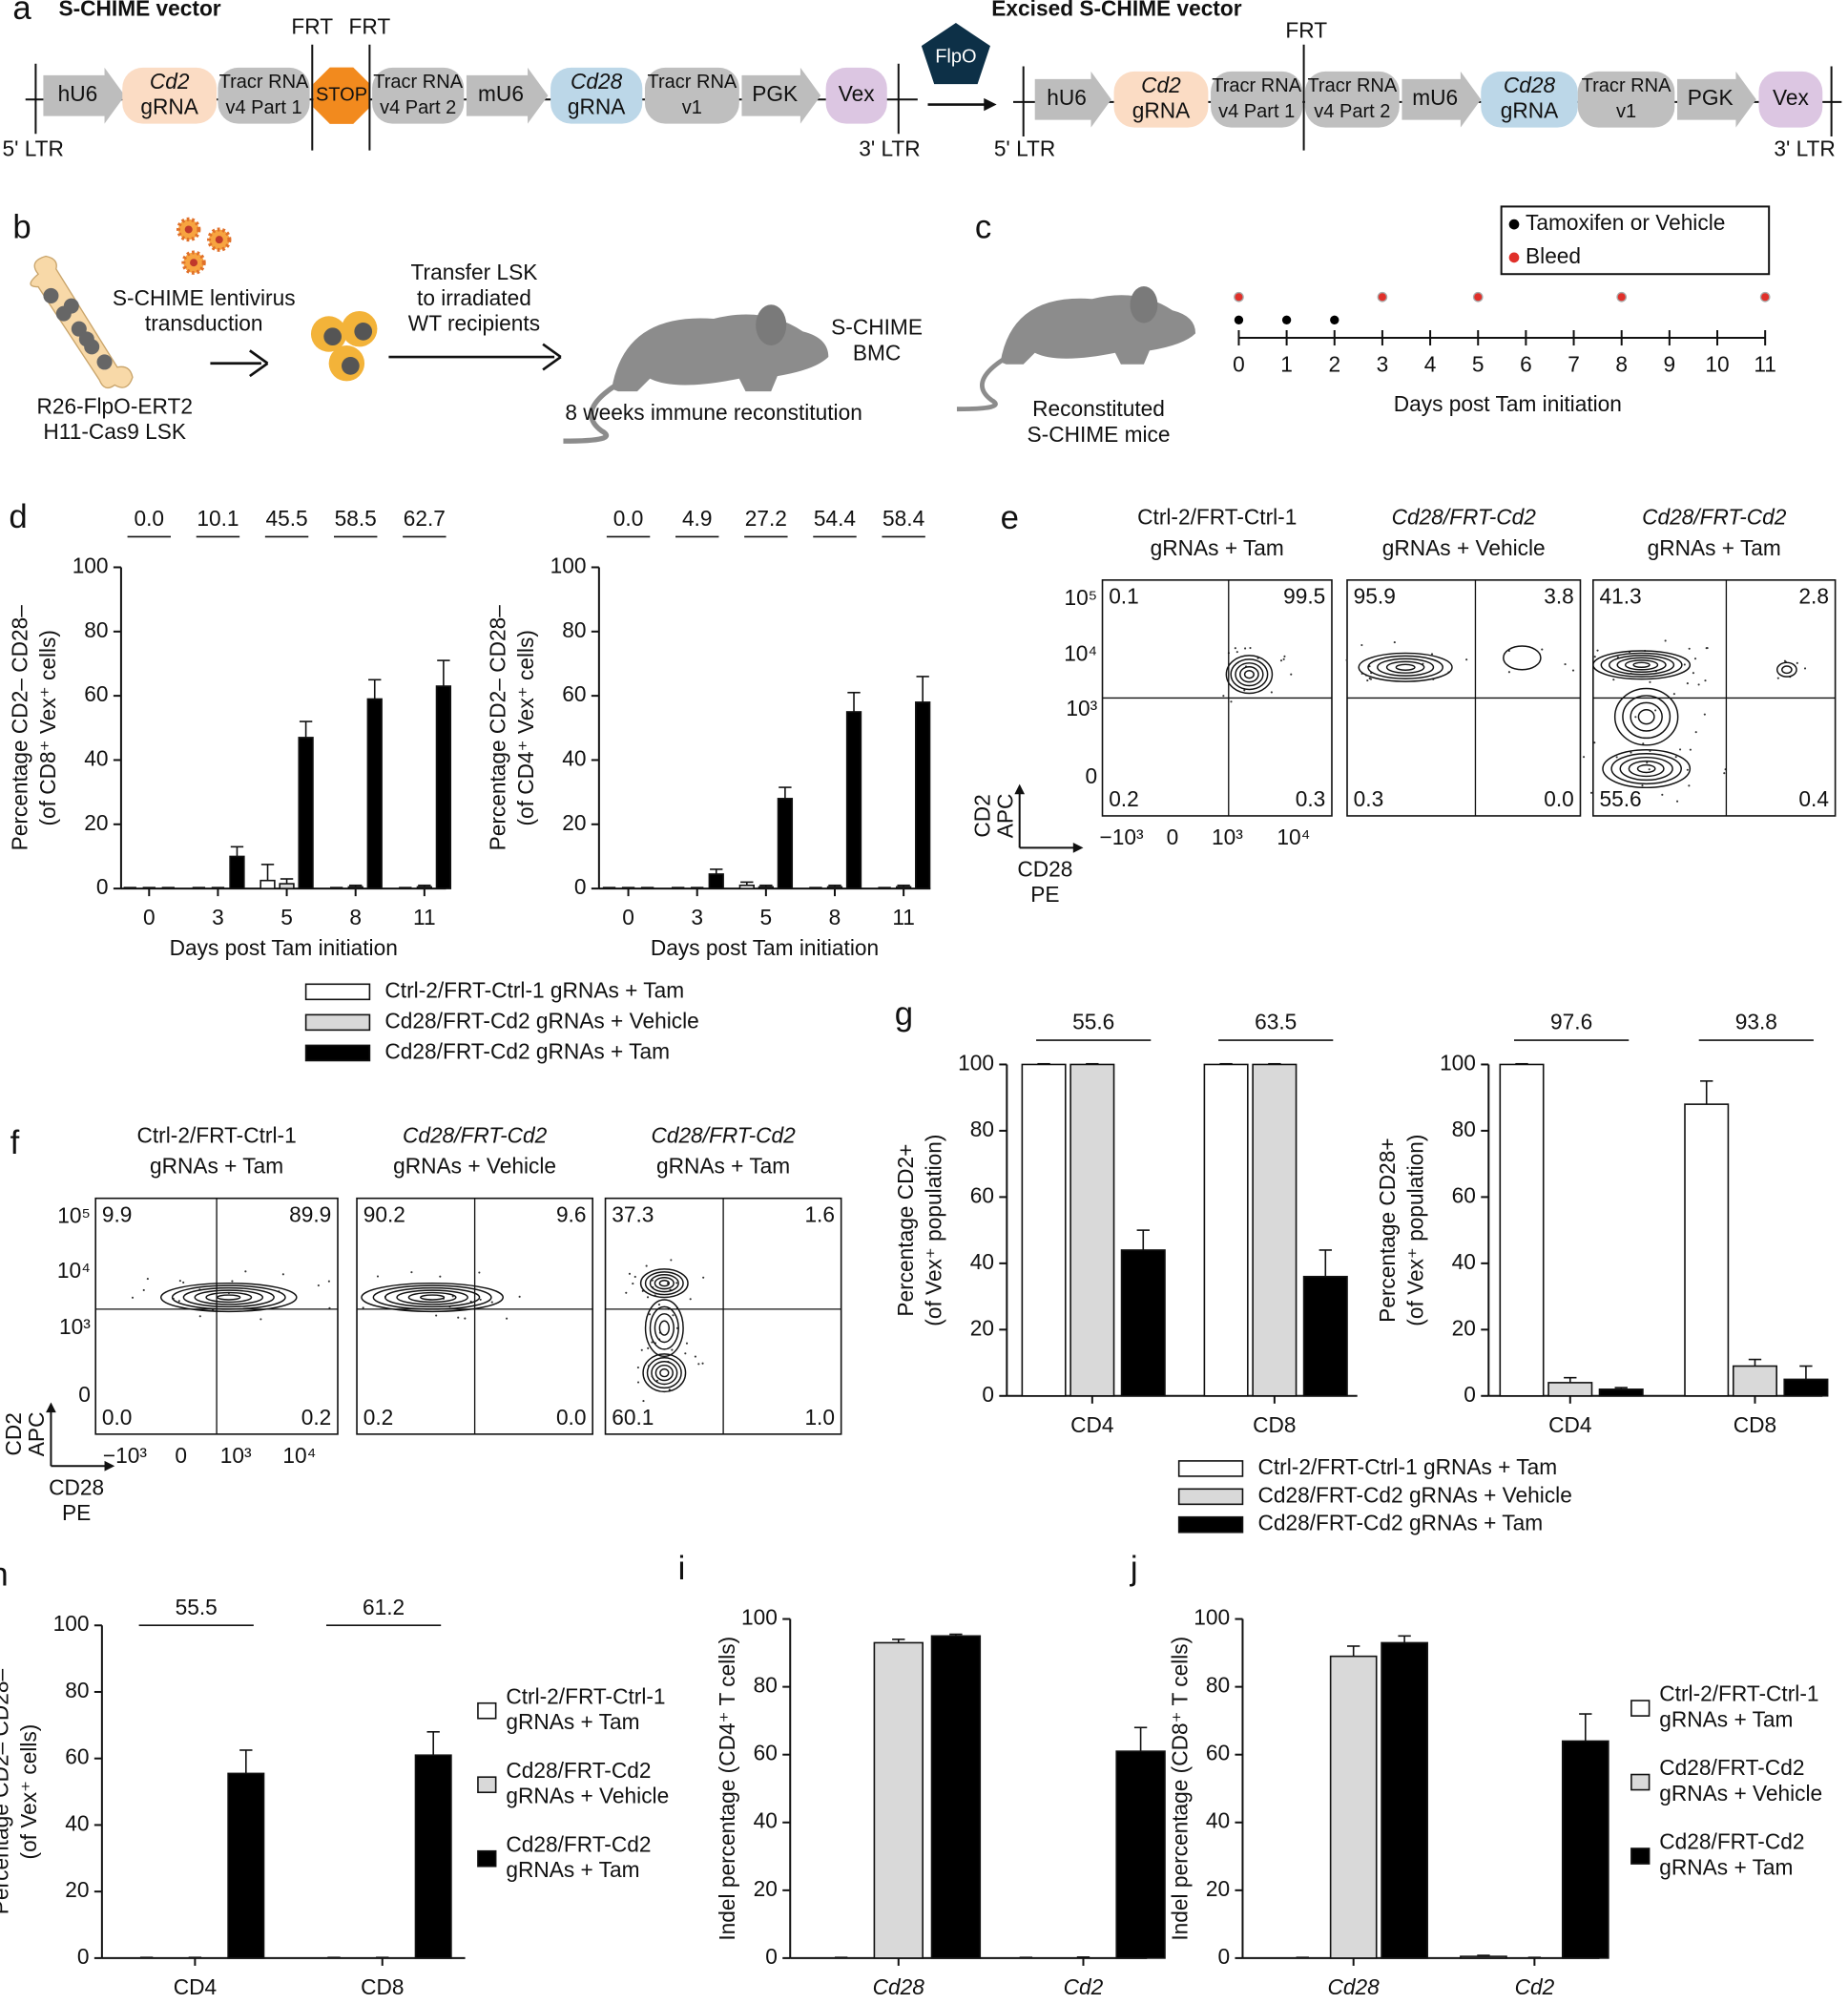  What do you see at coordinates (819, 1213) in the screenshot?
I see `quadrant-value: 1.6` at bounding box center [819, 1213].